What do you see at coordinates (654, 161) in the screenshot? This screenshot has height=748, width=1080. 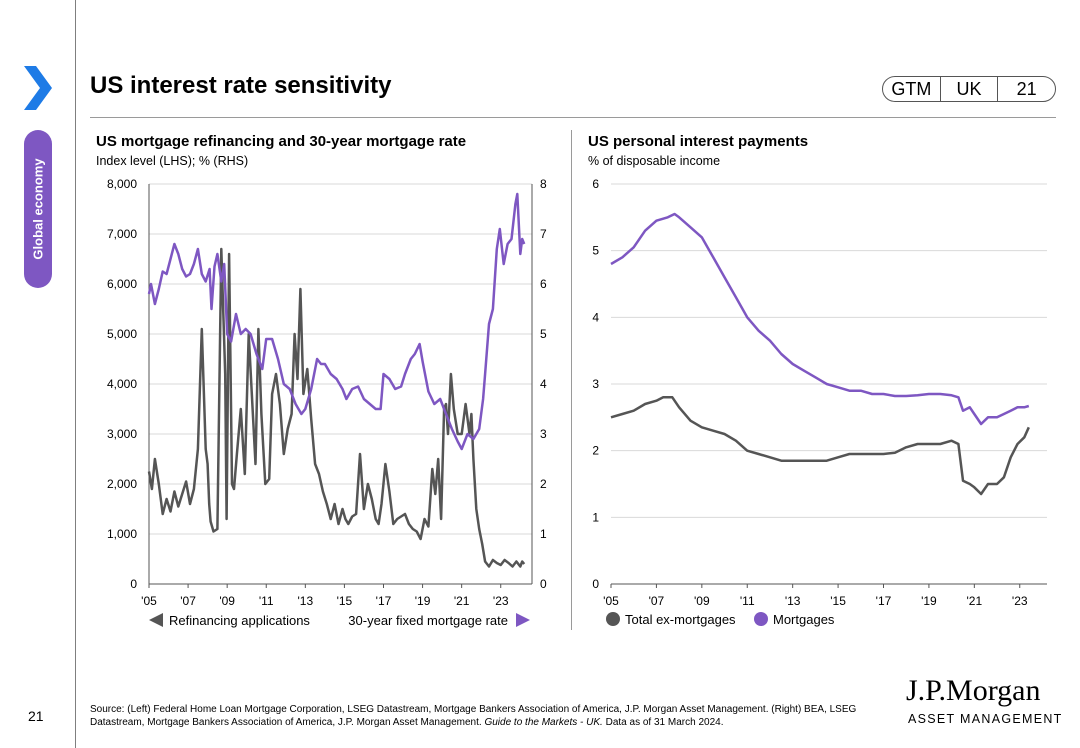 I see `right-chart-subtitle: % of disposable income` at bounding box center [654, 161].